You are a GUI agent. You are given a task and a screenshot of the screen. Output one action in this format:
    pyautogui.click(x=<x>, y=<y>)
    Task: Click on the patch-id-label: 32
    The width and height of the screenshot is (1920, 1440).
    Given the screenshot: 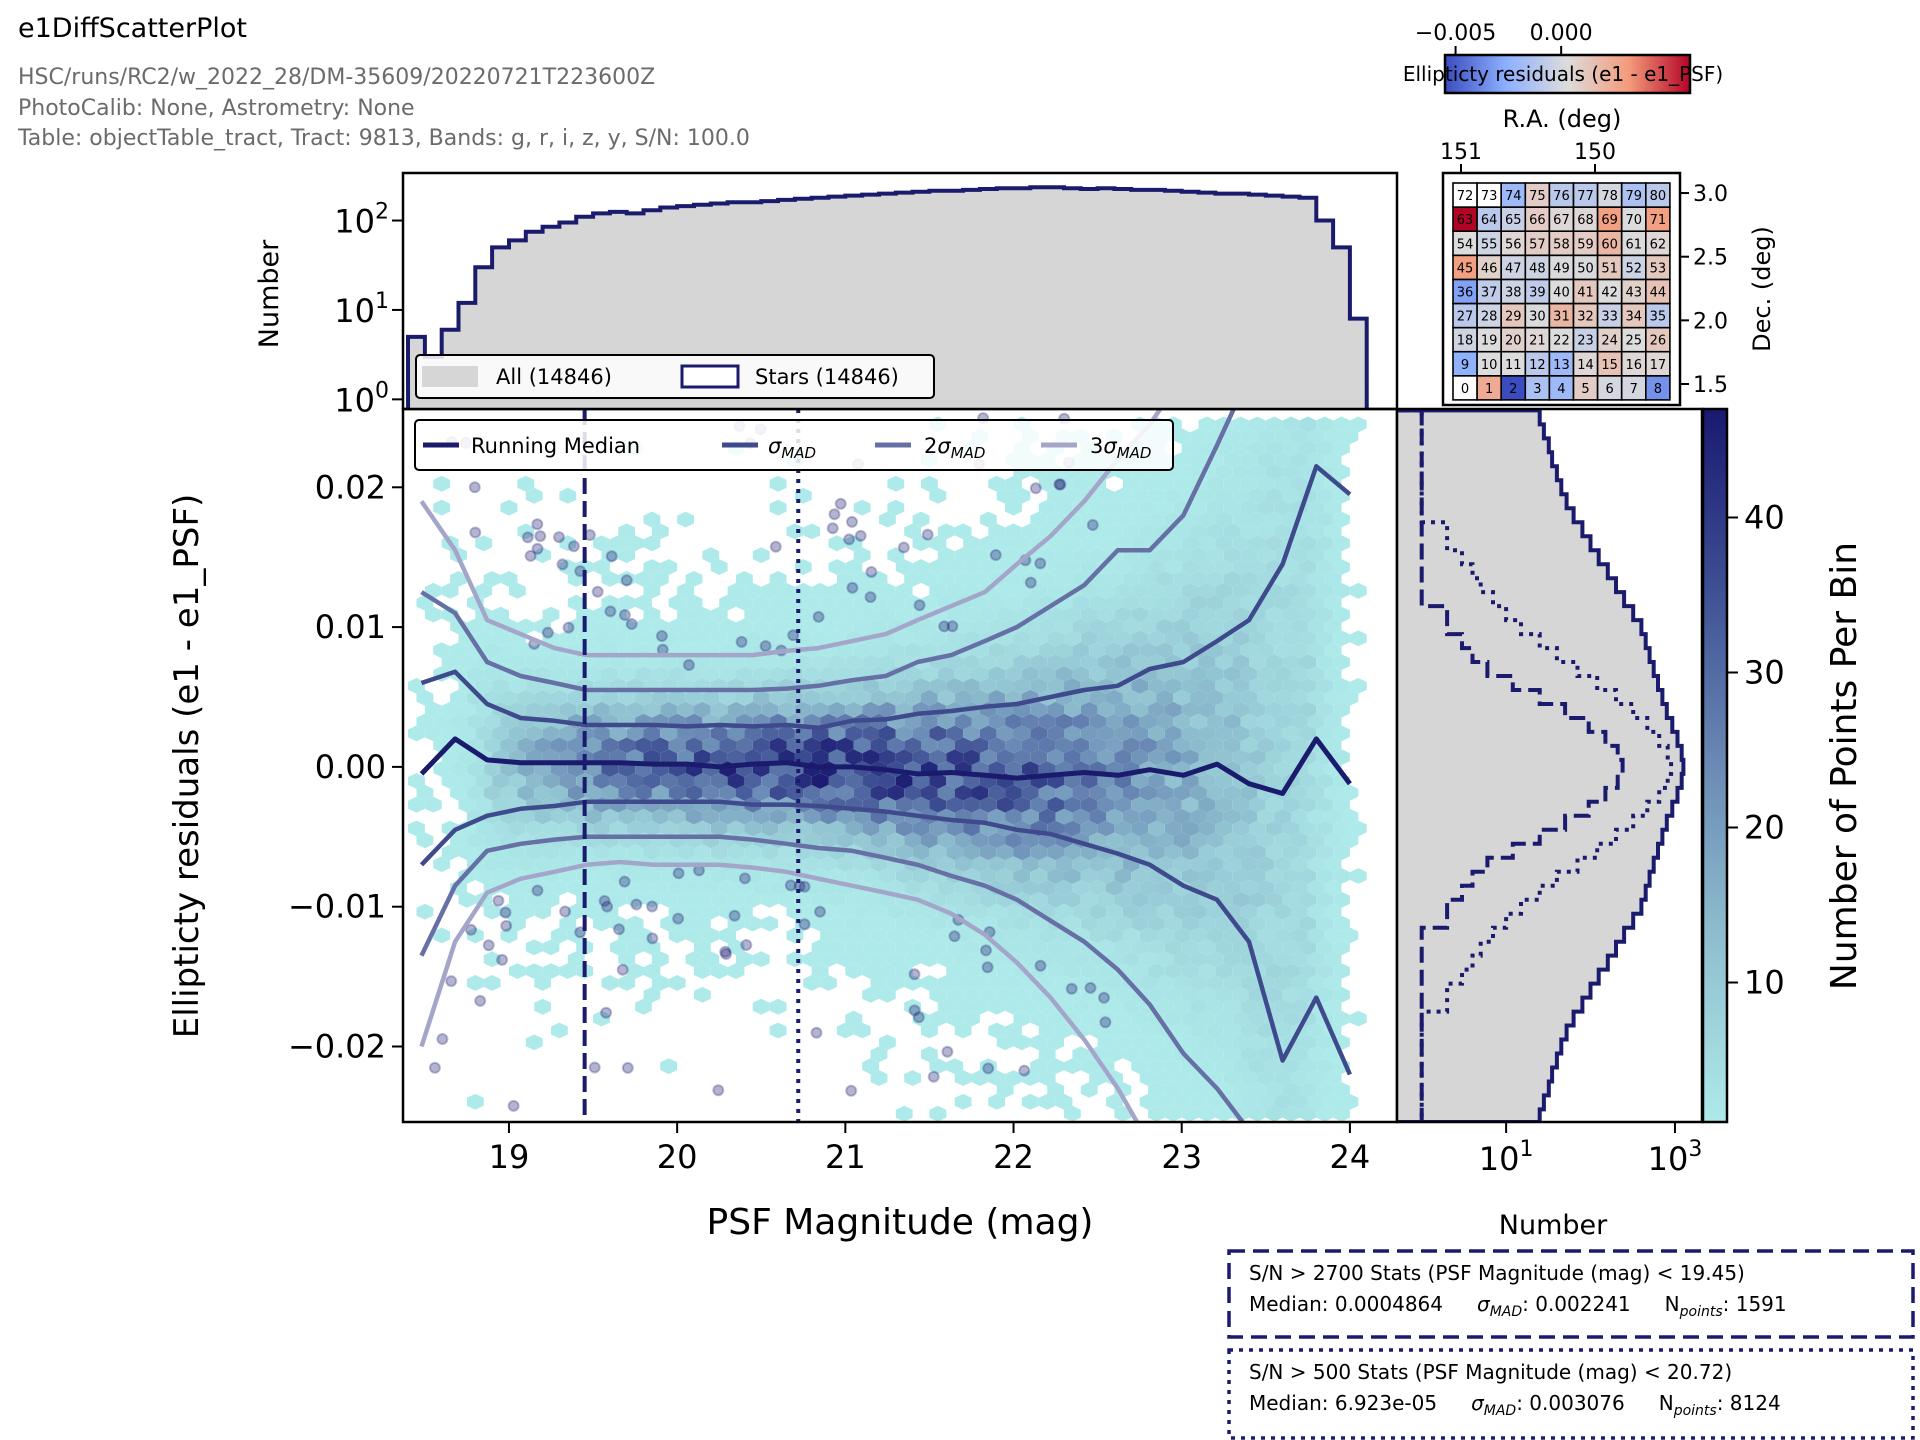 What is the action you would take?
    pyautogui.click(x=1585, y=317)
    